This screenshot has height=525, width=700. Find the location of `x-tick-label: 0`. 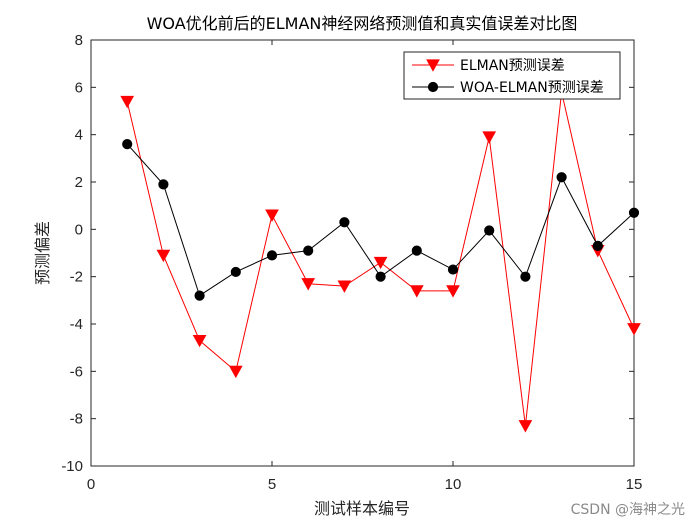

x-tick-label: 0 is located at coordinates (91, 484).